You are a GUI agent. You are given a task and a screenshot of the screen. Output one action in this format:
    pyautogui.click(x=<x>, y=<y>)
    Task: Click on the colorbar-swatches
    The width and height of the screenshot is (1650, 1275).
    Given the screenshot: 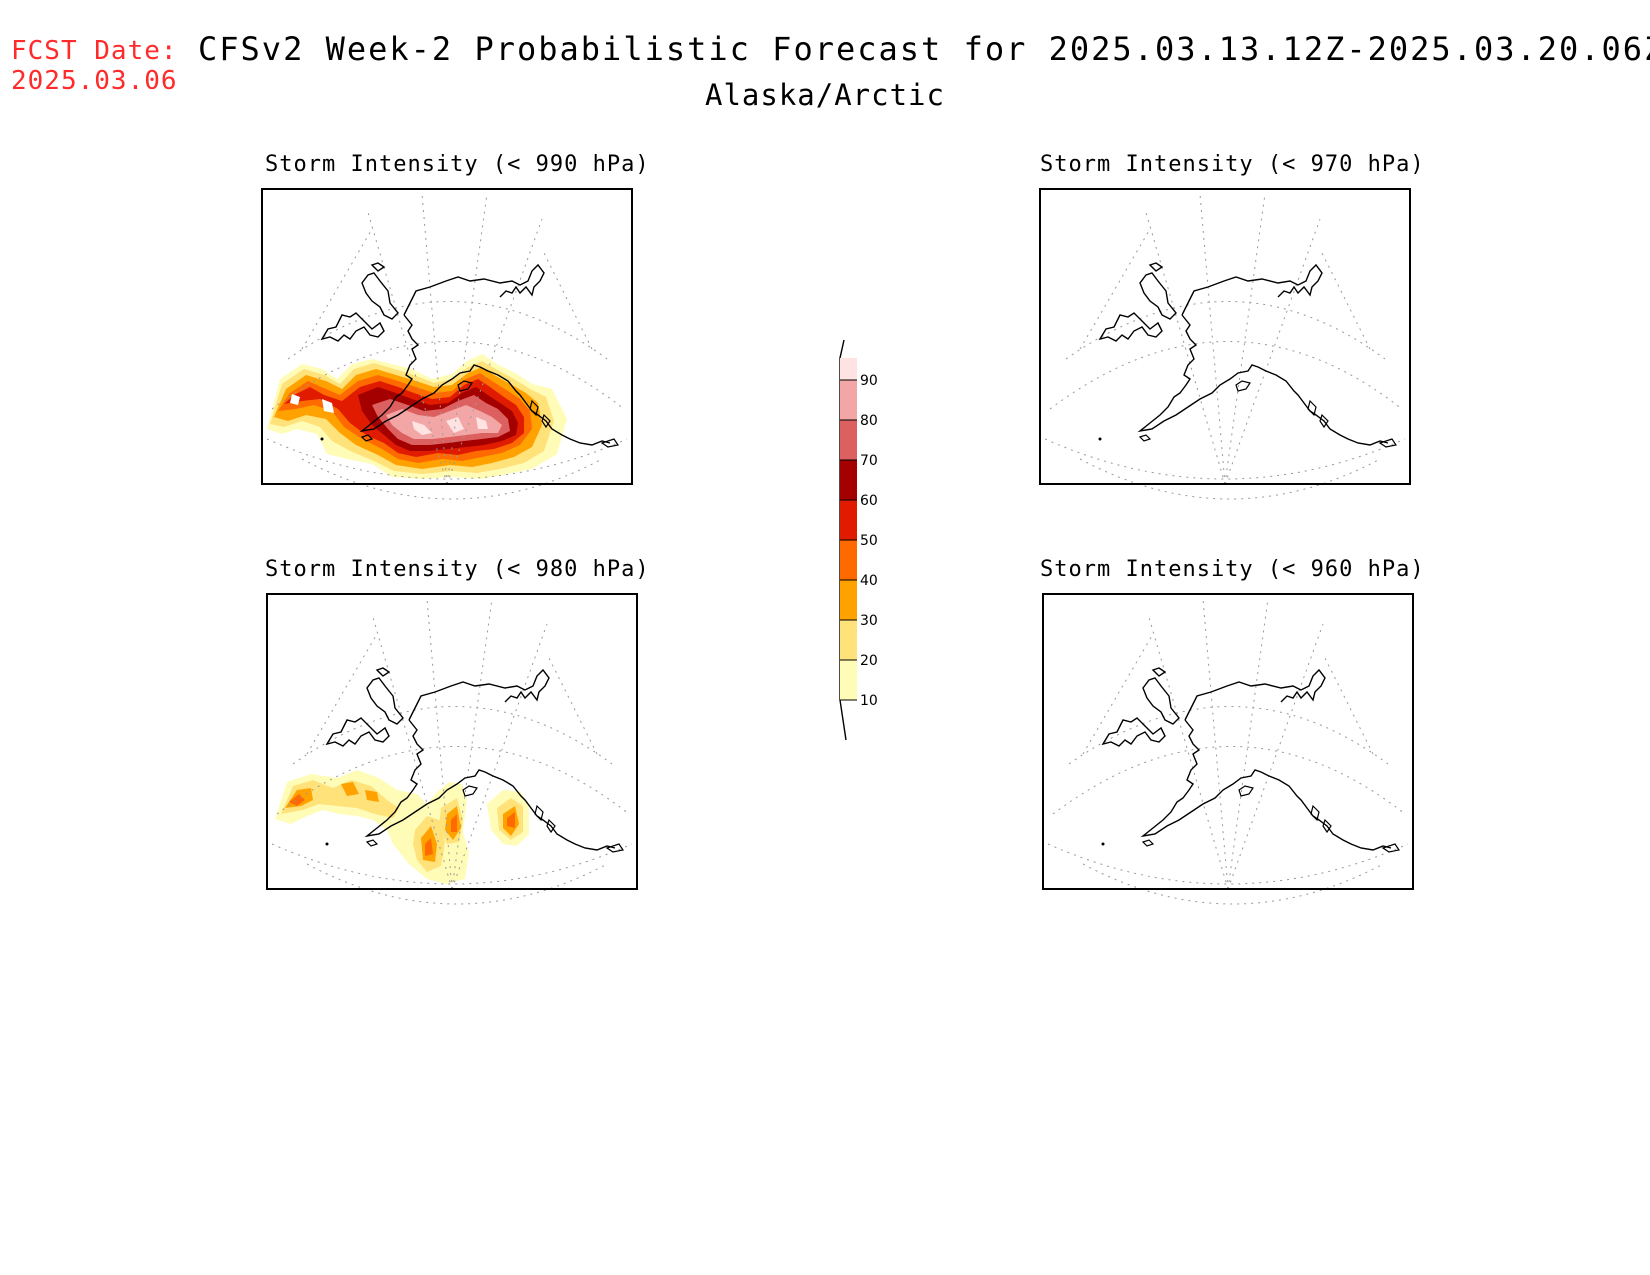 What is the action you would take?
    pyautogui.click(x=848, y=529)
    